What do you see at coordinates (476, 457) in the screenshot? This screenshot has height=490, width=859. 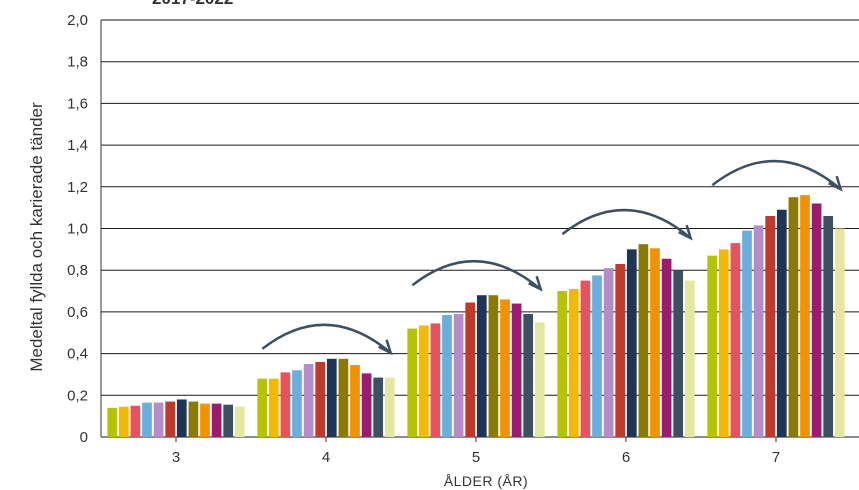 I see `x-tick-label: 5` at bounding box center [476, 457].